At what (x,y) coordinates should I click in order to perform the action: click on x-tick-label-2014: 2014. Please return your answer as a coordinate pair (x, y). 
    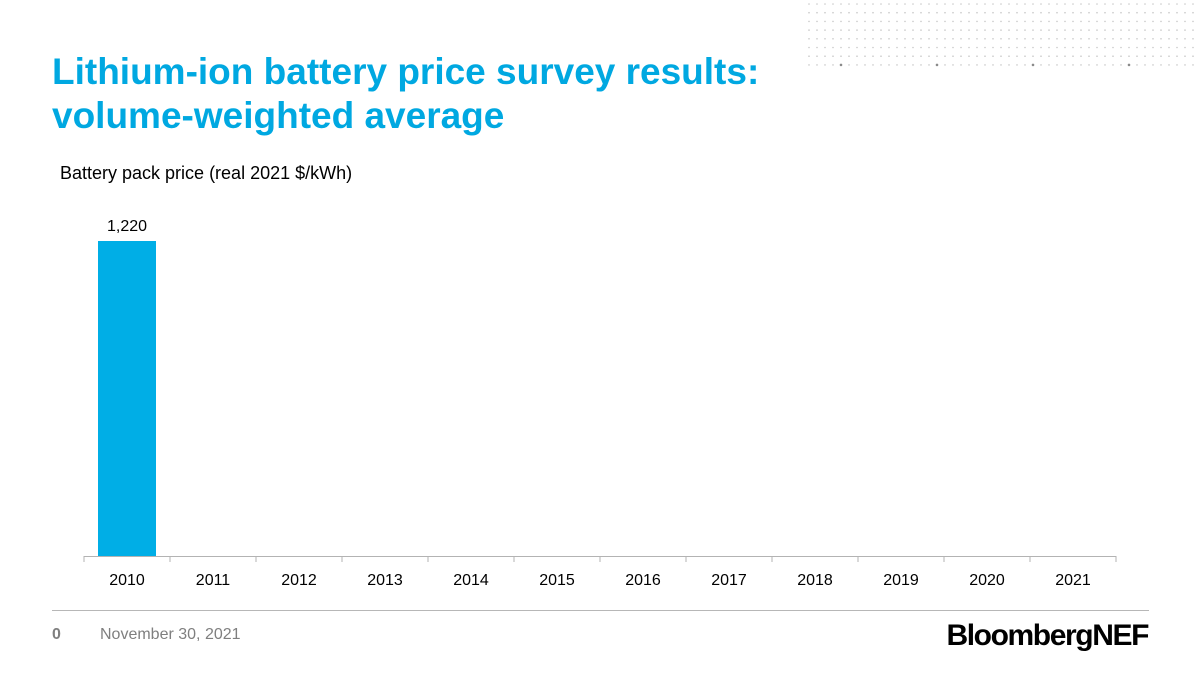
    Looking at the image, I should click on (471, 580).